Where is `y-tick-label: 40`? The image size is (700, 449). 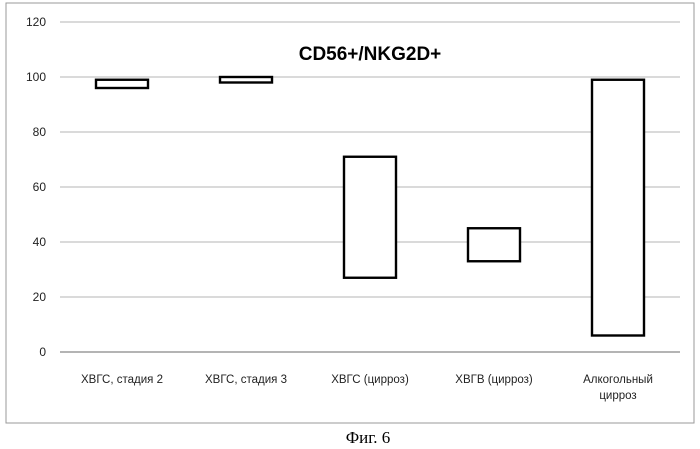
y-tick-label: 40 is located at coordinates (40, 242).